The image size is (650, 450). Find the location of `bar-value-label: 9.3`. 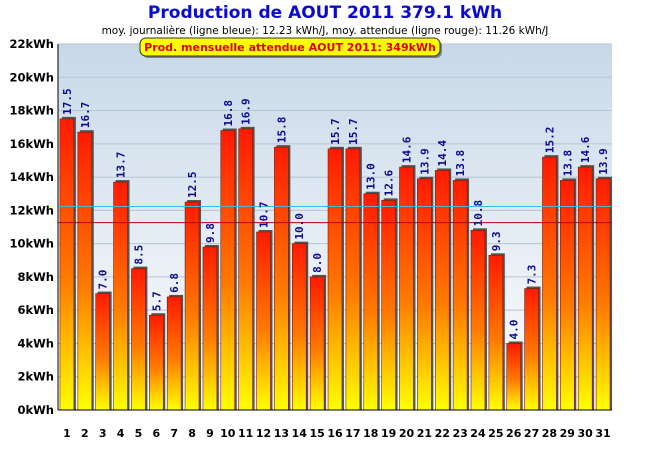

bar-value-label: 9.3 is located at coordinates (496, 241).